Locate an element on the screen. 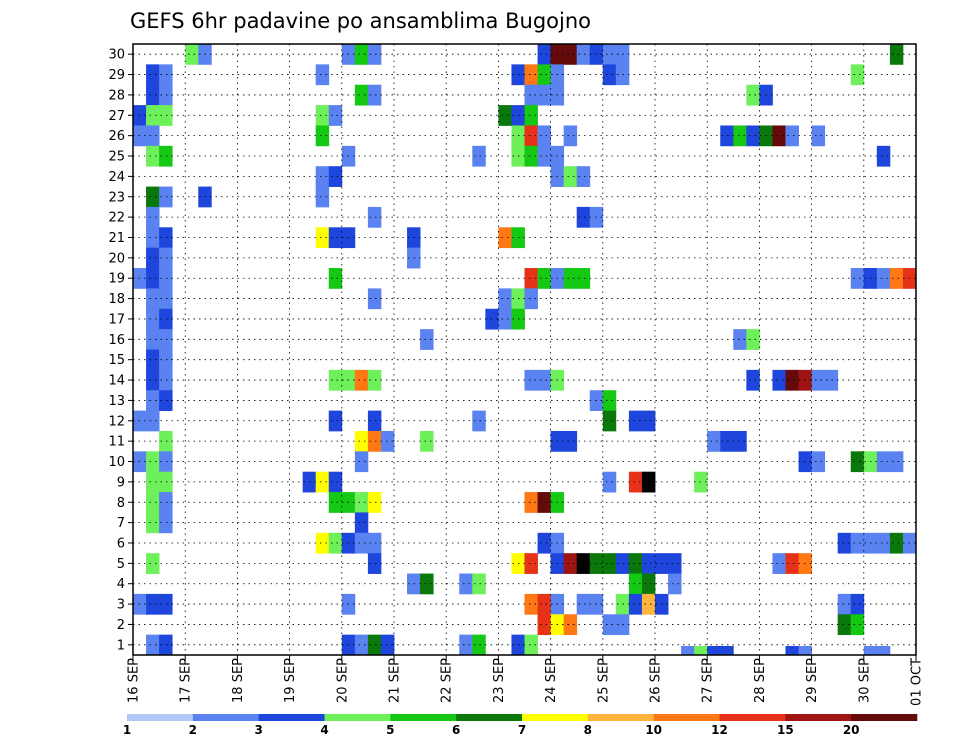 The height and width of the screenshot is (747, 960). y-tick-label: 18 is located at coordinates (116, 299).